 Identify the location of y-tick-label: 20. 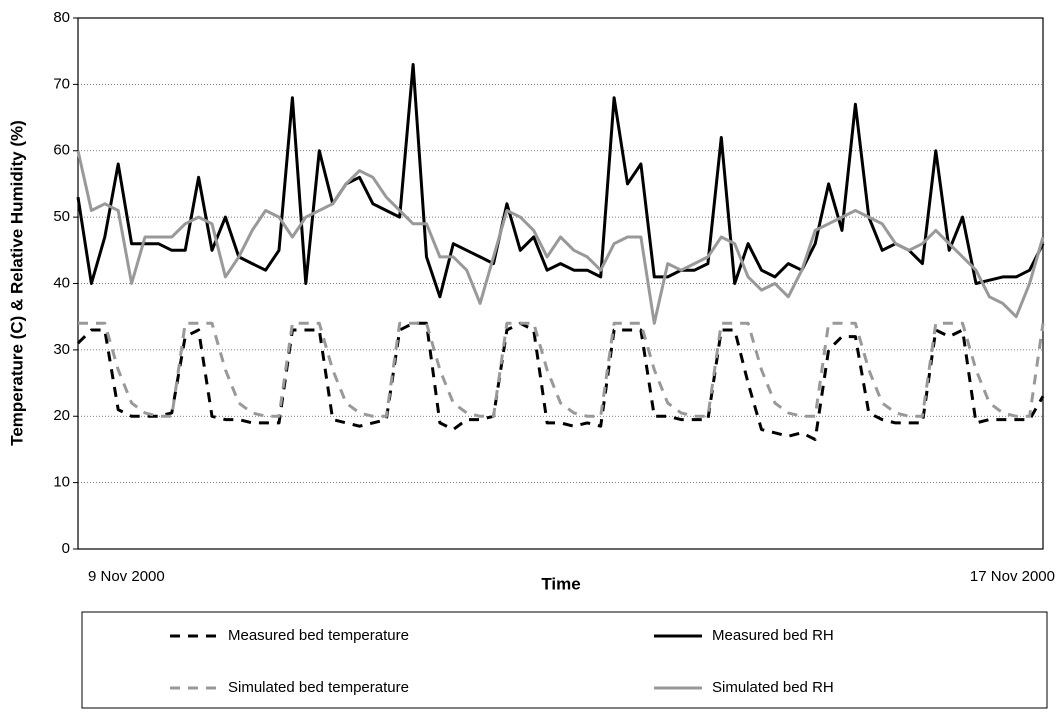
(61, 415).